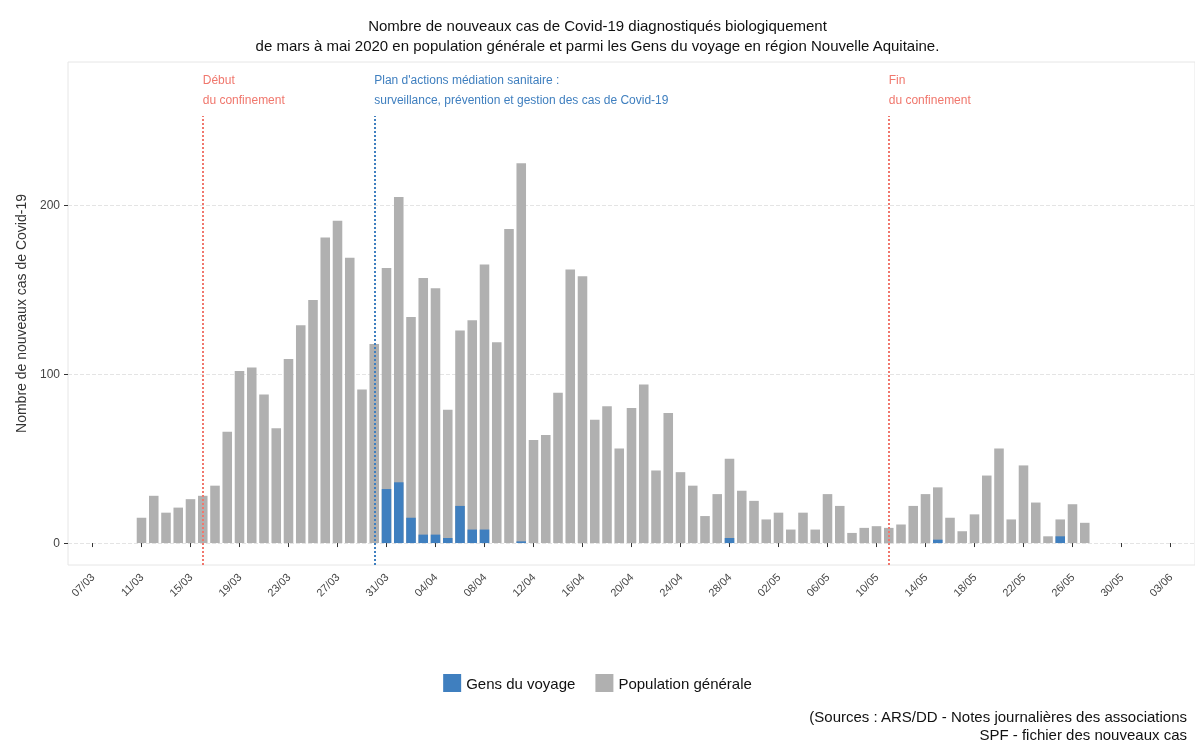 This screenshot has height=747, width=1195. Describe the element at coordinates (521, 90) in the screenshot. I see `ref-line-label: Plan d'actions médiation sanitaire : surveillance, prévention et gestion des cas de Covid-19` at that location.